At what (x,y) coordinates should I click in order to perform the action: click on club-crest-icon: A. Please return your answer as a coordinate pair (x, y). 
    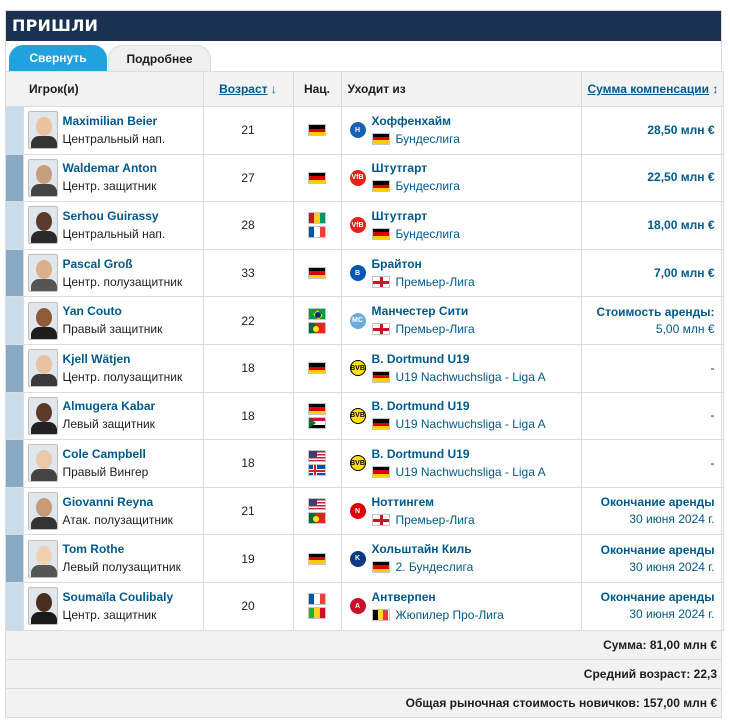
    Looking at the image, I should click on (357, 606).